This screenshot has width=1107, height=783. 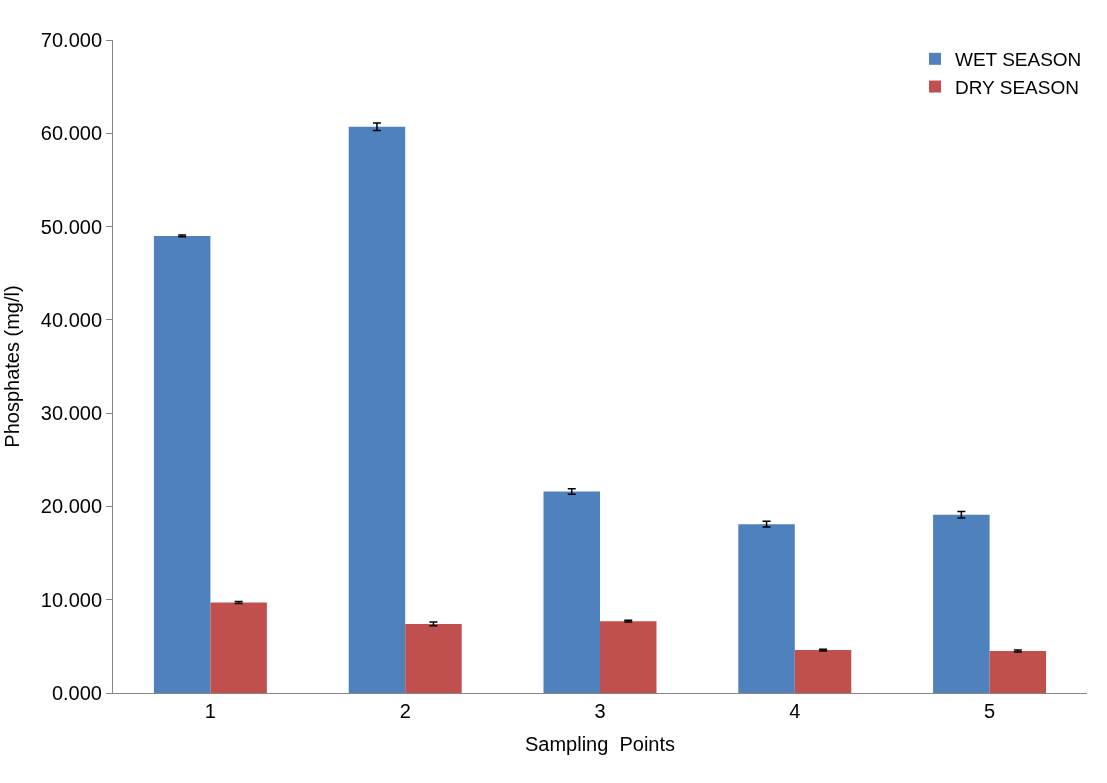 I want to click on x-tick-label: 2, so click(x=405, y=711).